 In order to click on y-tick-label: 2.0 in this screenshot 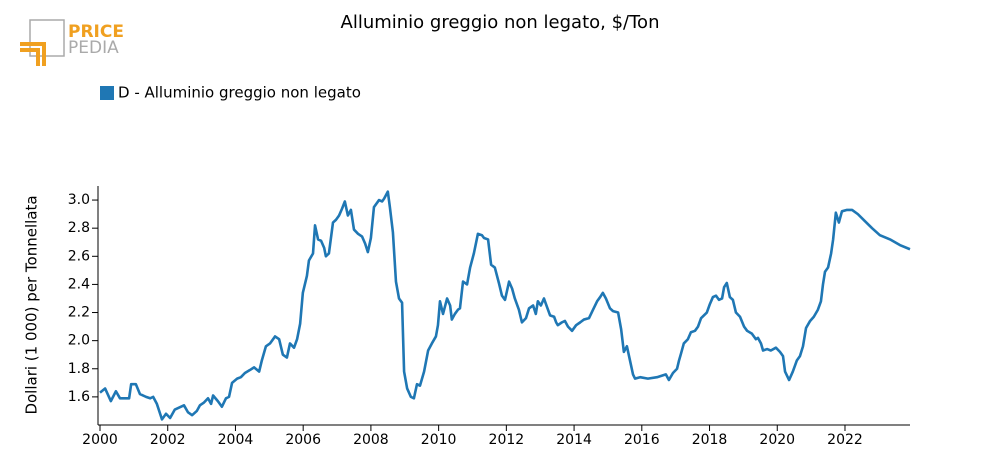, I will do `click(79, 341)`.